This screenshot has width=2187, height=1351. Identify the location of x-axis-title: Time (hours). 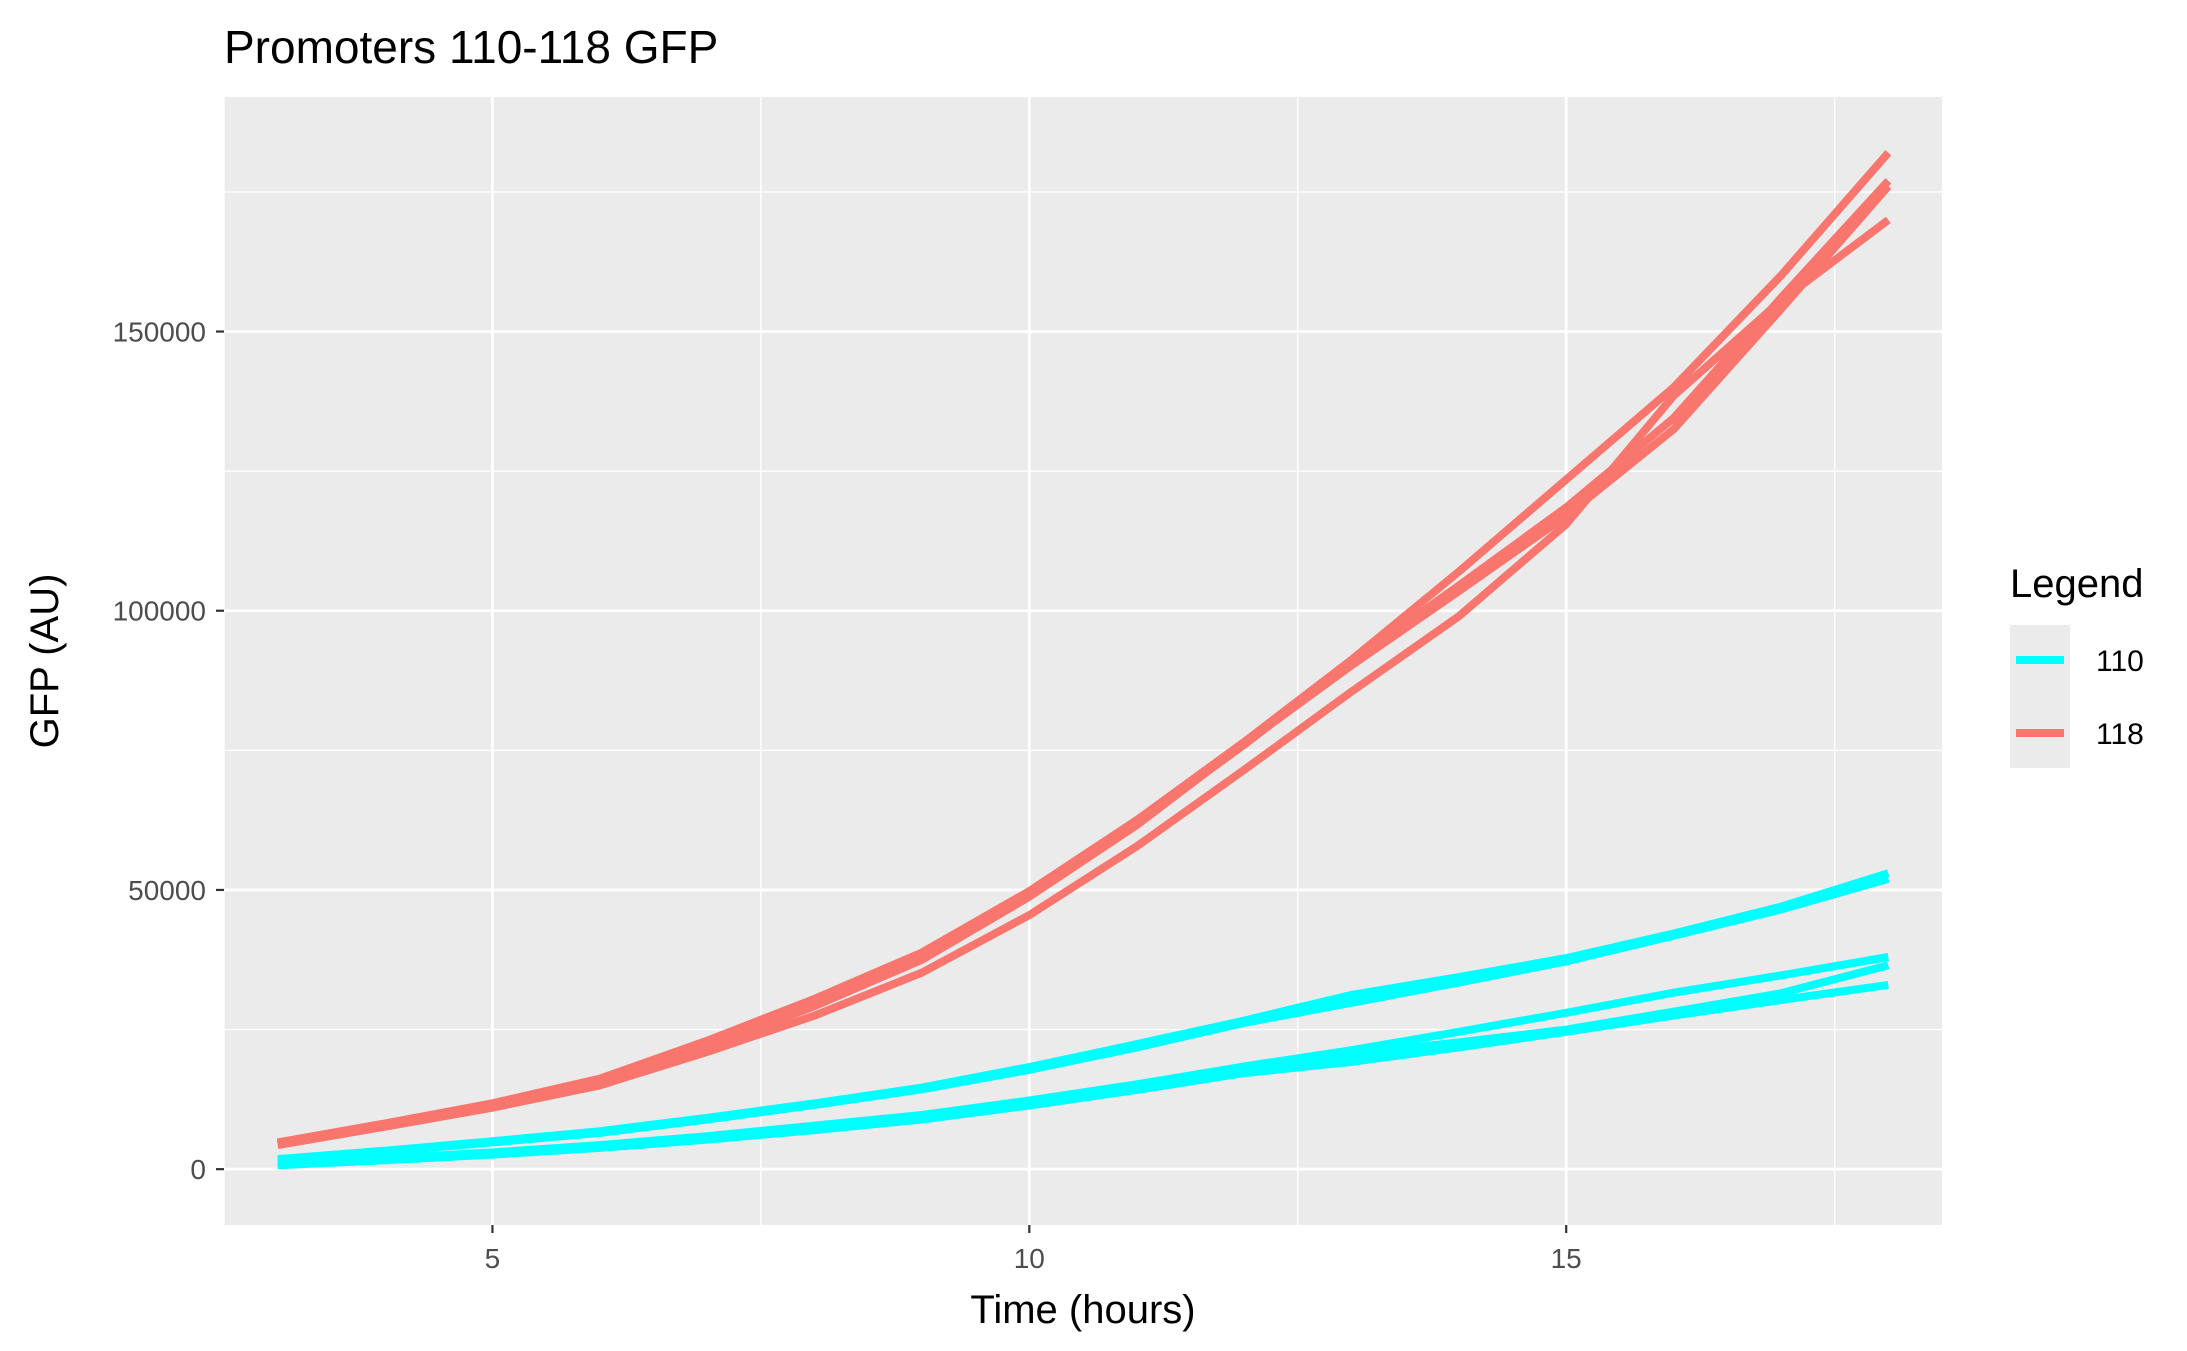
(1082, 1310).